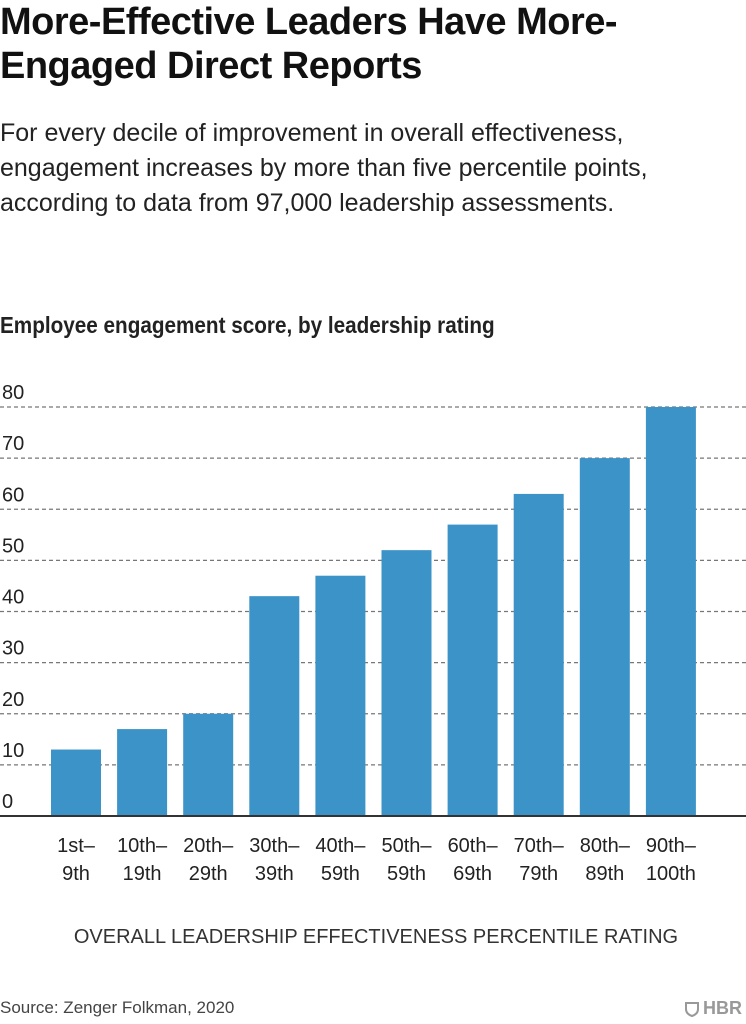 This screenshot has height=1024, width=746. Describe the element at coordinates (671, 874) in the screenshot. I see `x-tick-label: 100th` at that location.